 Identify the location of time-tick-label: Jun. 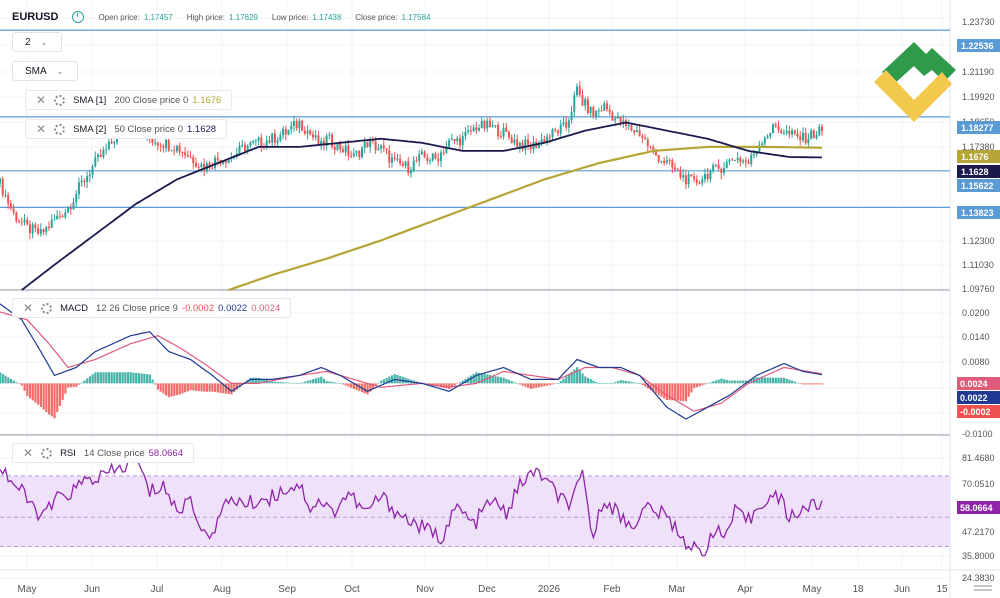
(92, 589).